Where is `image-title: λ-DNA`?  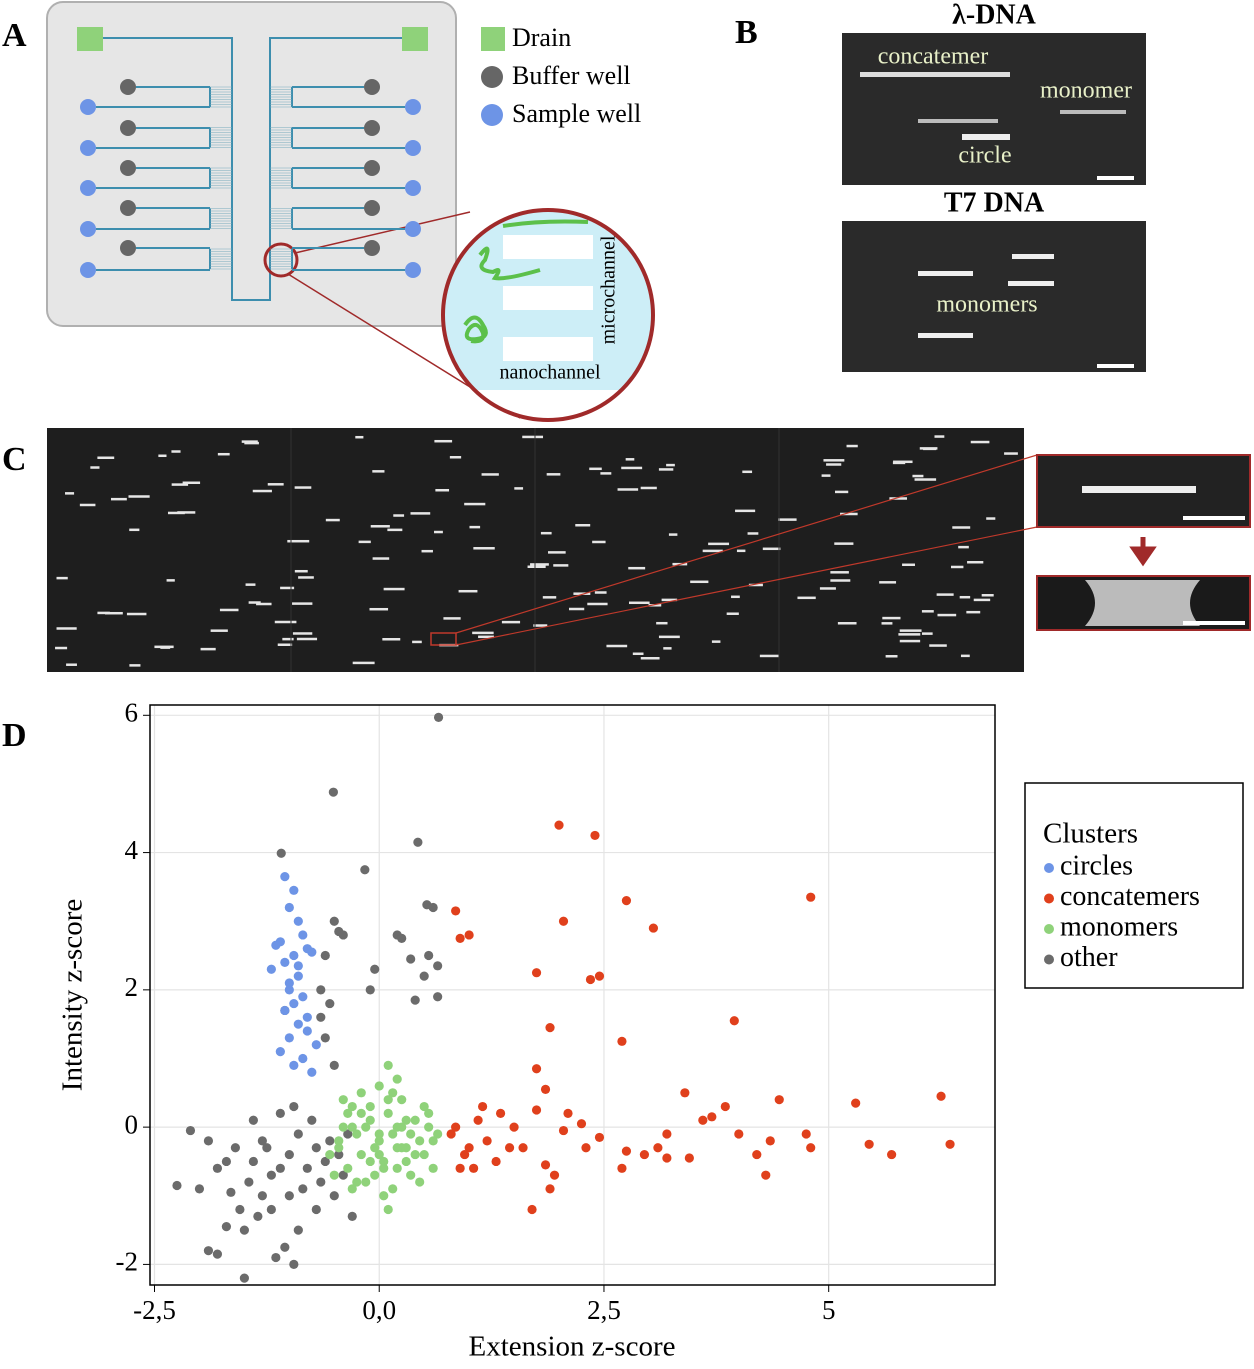 image-title: λ-DNA is located at coordinates (994, 15).